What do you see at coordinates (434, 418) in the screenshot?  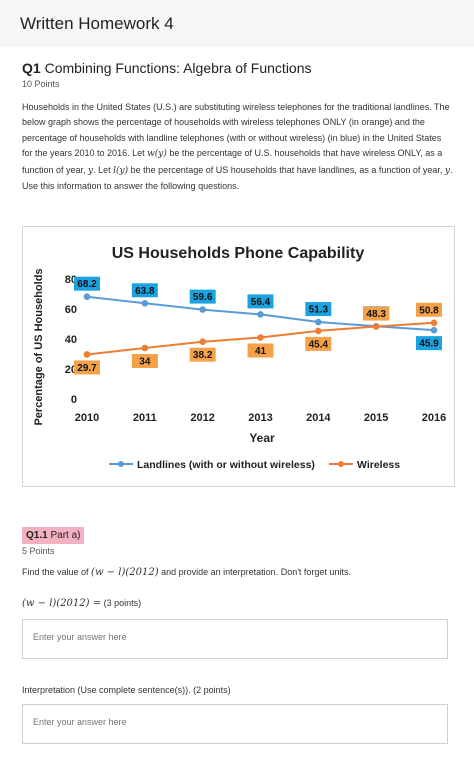 I see `x-tick-label: 2016` at bounding box center [434, 418].